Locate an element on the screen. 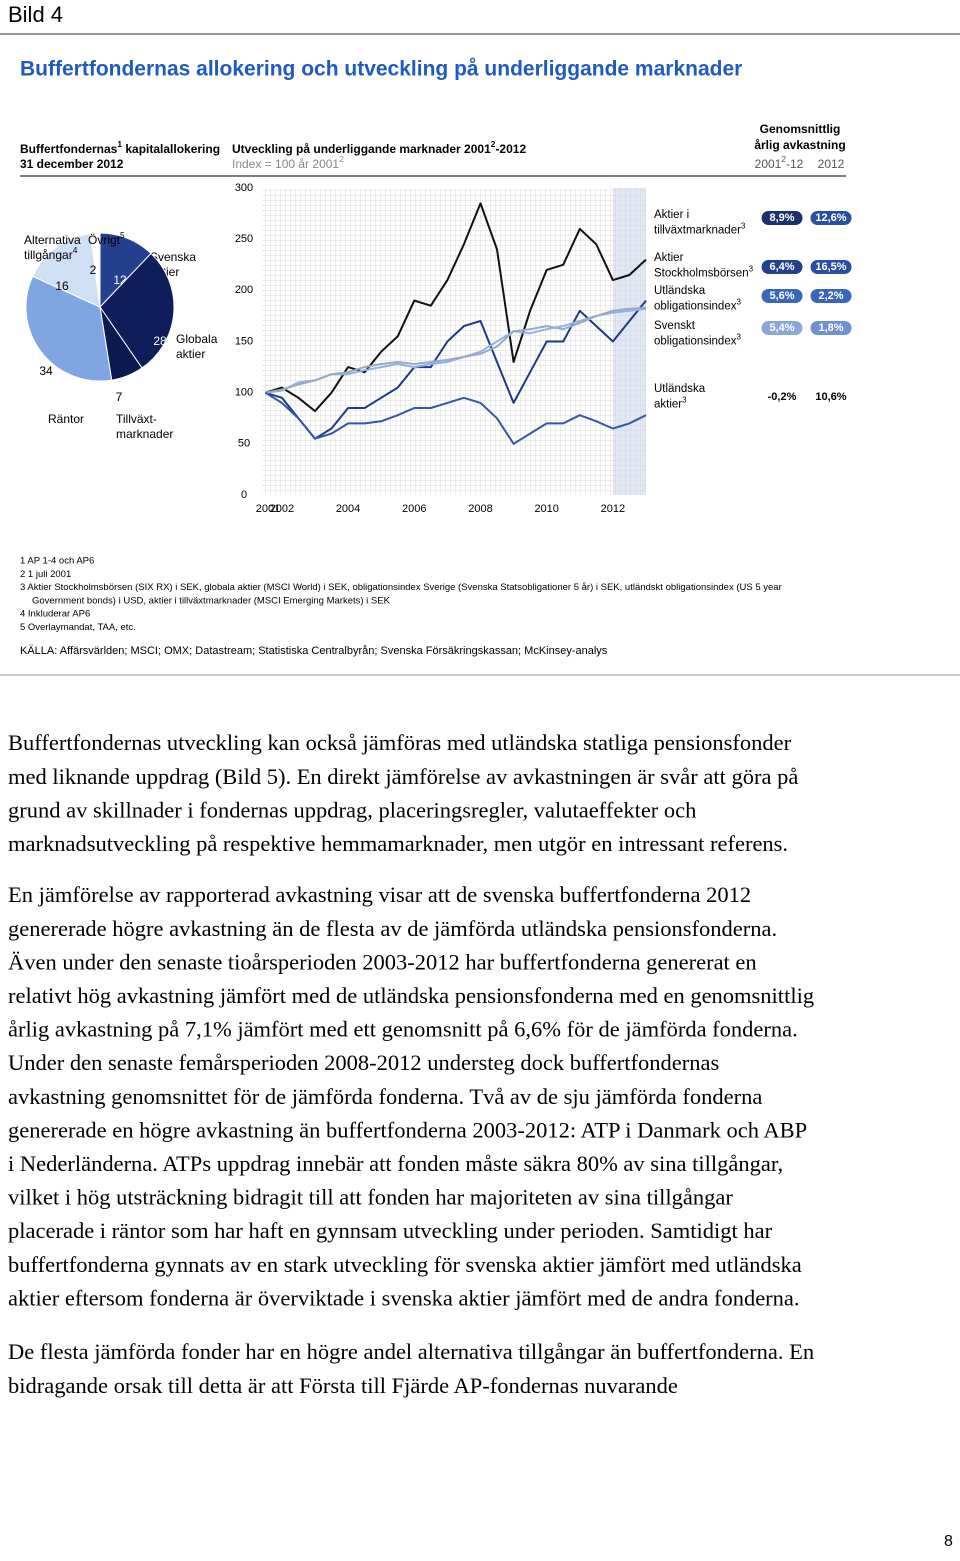 The image size is (960, 1561). legend-label: Aktier is located at coordinates (669, 258).